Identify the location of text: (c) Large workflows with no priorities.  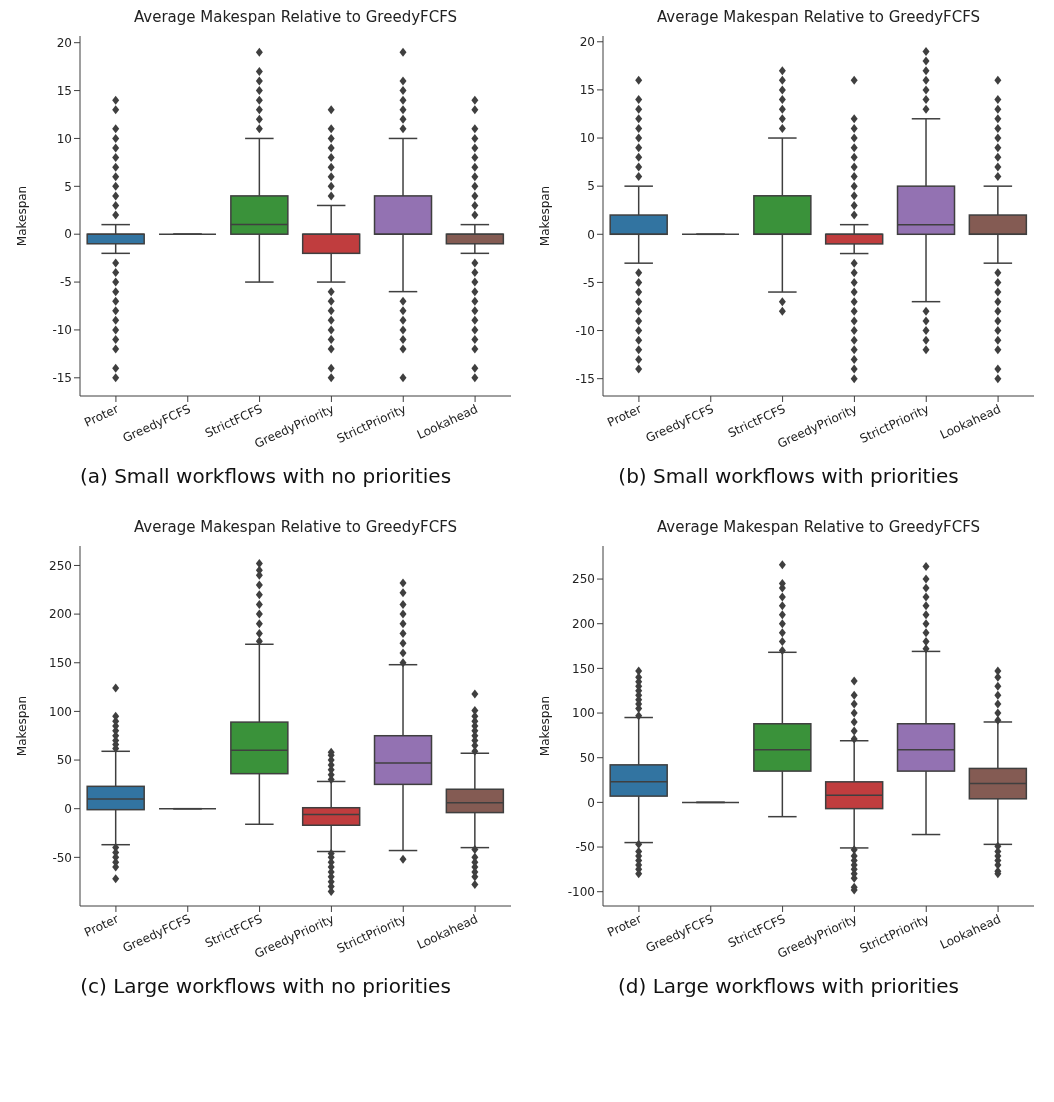
(265, 986).